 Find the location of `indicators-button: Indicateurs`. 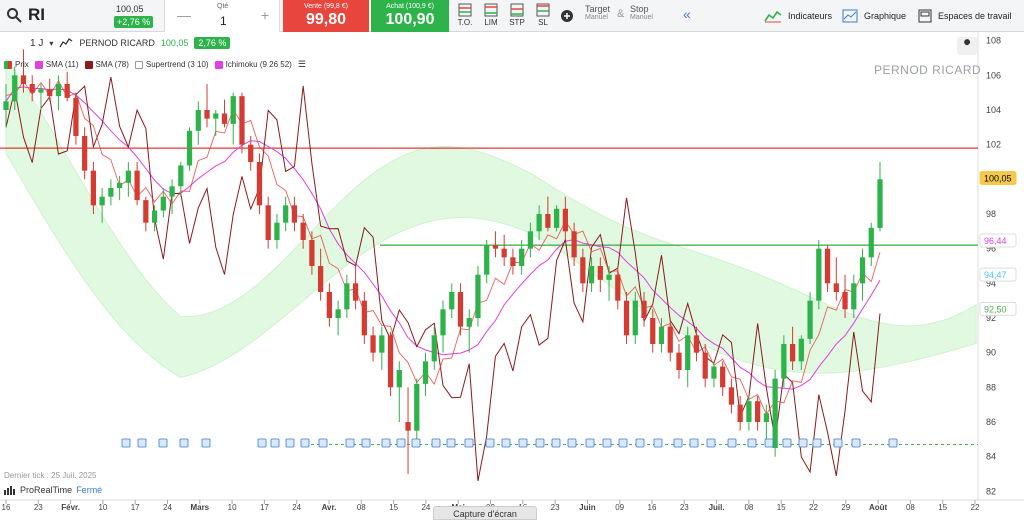

indicators-button: Indicateurs is located at coordinates (798, 16).